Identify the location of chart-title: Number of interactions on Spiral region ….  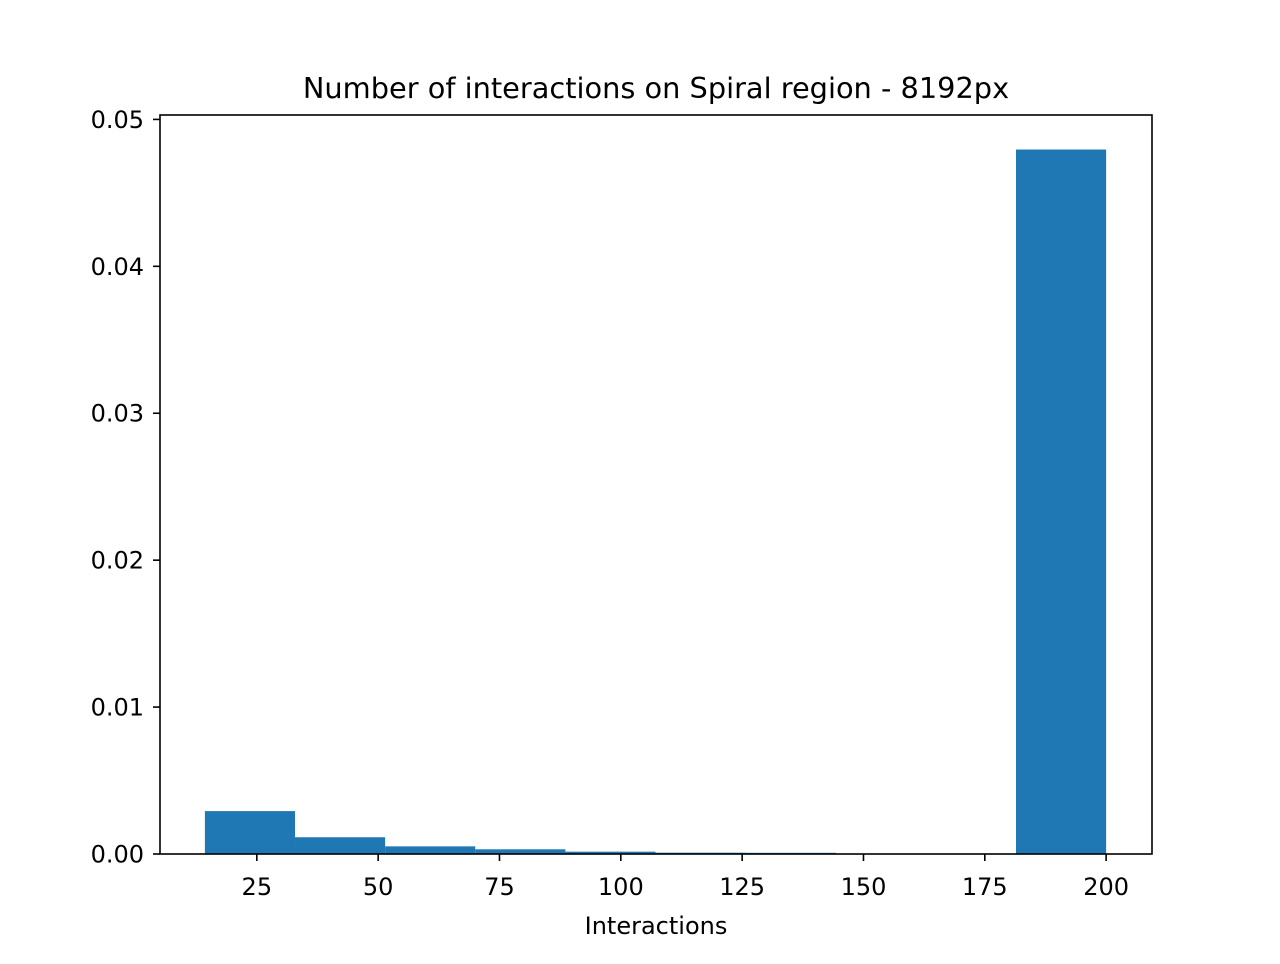
(656, 88).